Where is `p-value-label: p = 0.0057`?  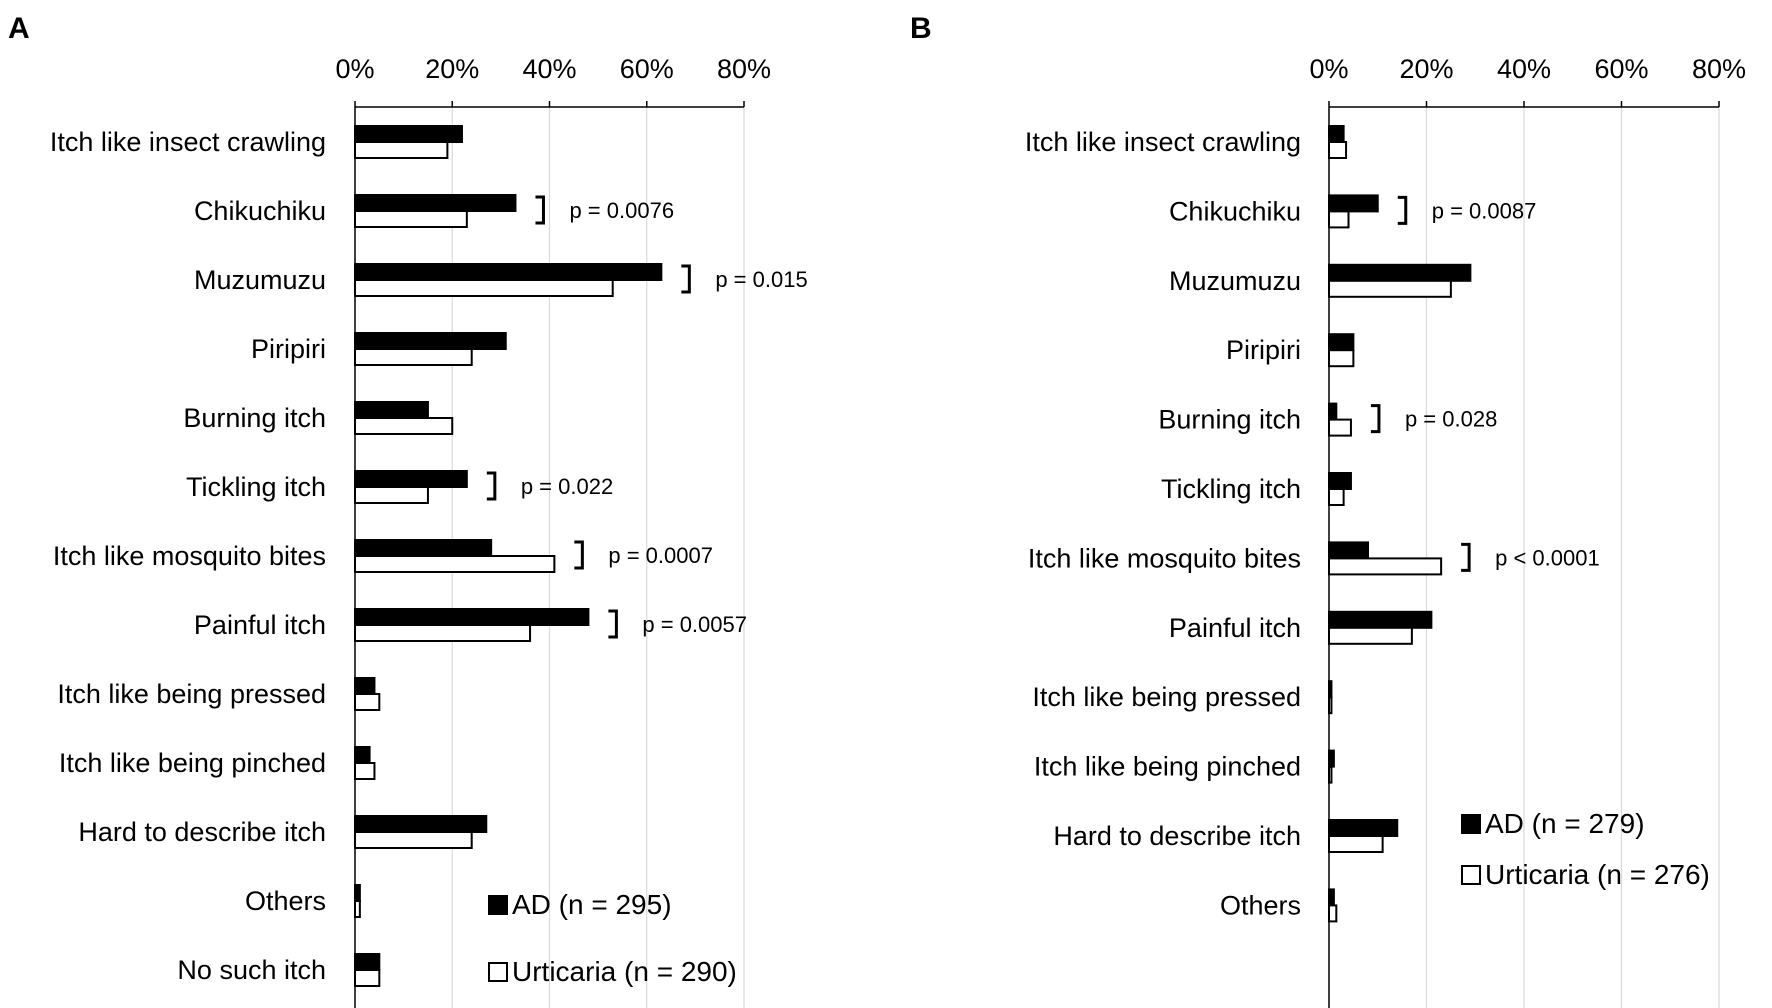
p-value-label: p = 0.0057 is located at coordinates (694, 624).